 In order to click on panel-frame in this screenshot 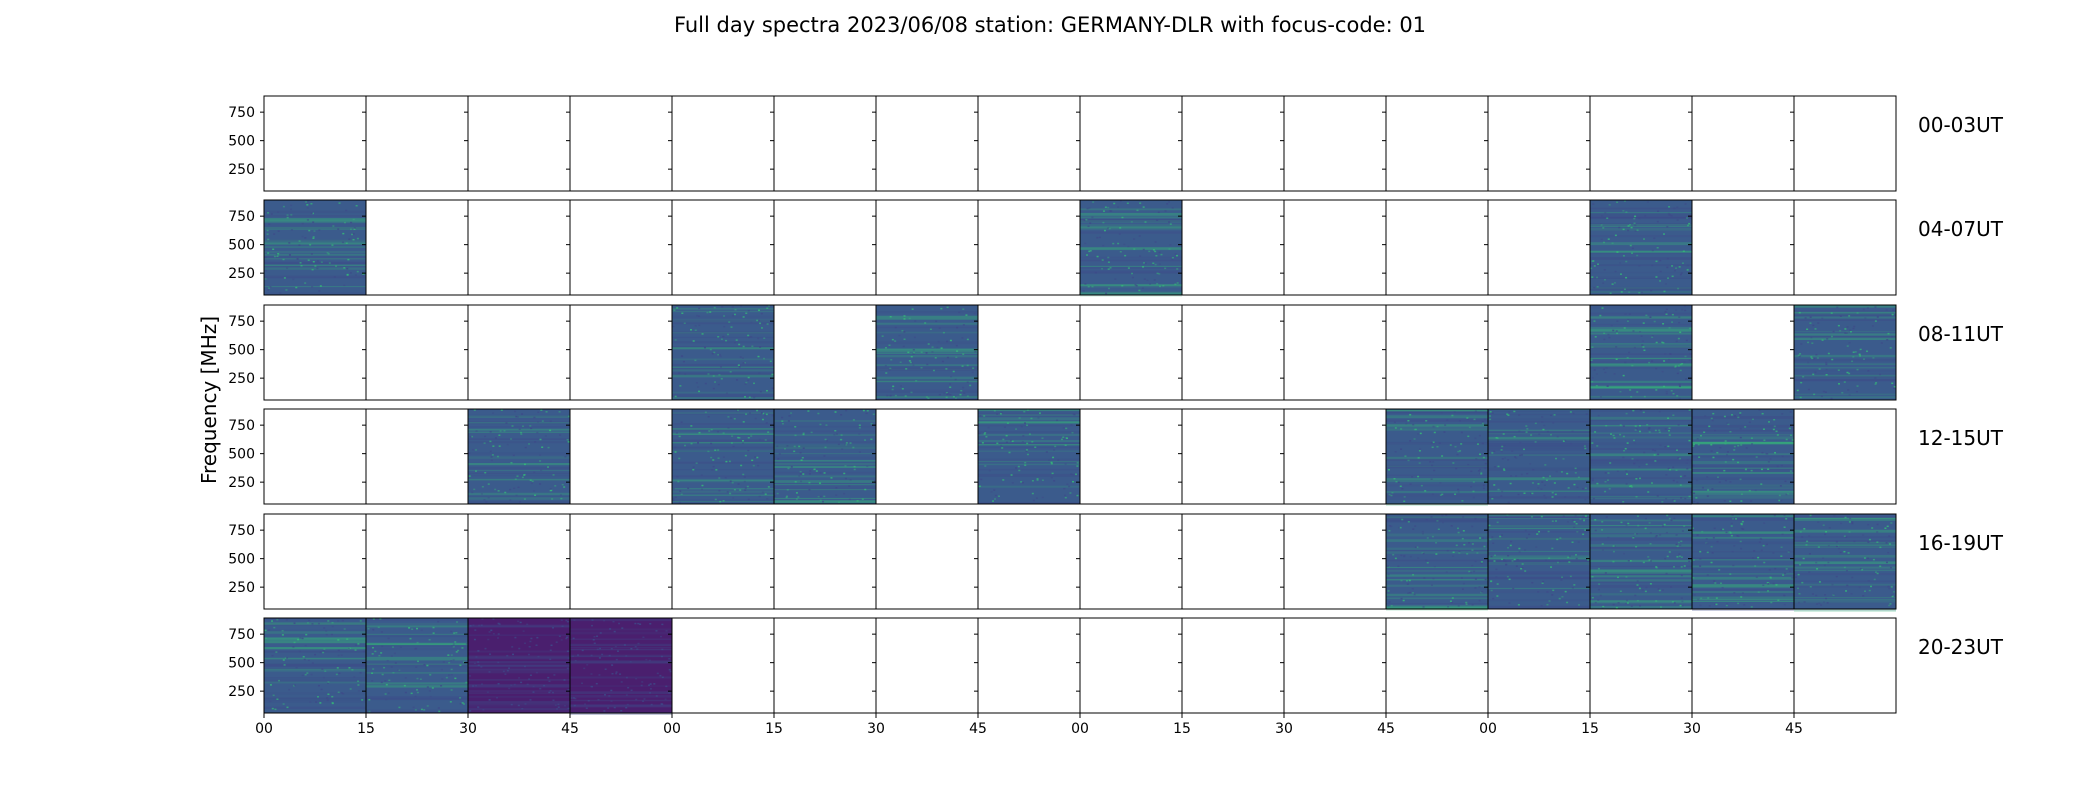, I will do `click(1641, 665)`.